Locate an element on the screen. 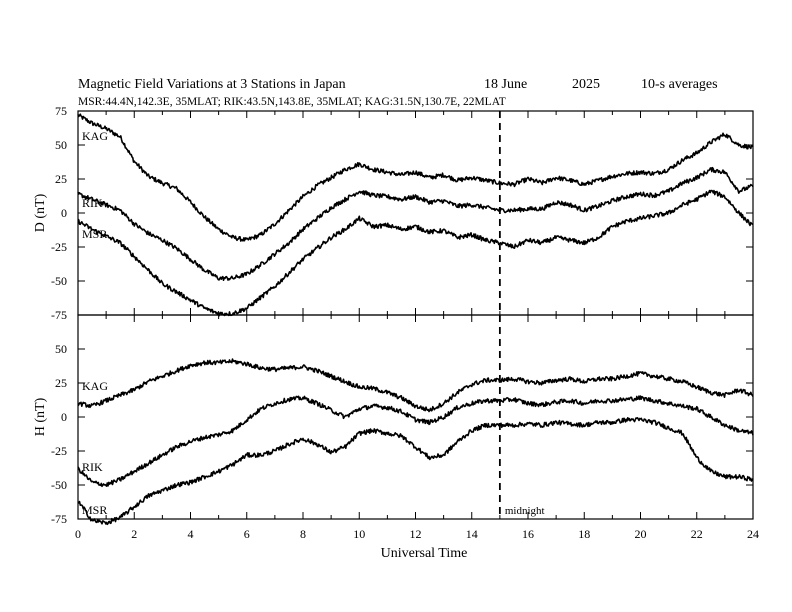  series-line-rik is located at coordinates (415, 441).